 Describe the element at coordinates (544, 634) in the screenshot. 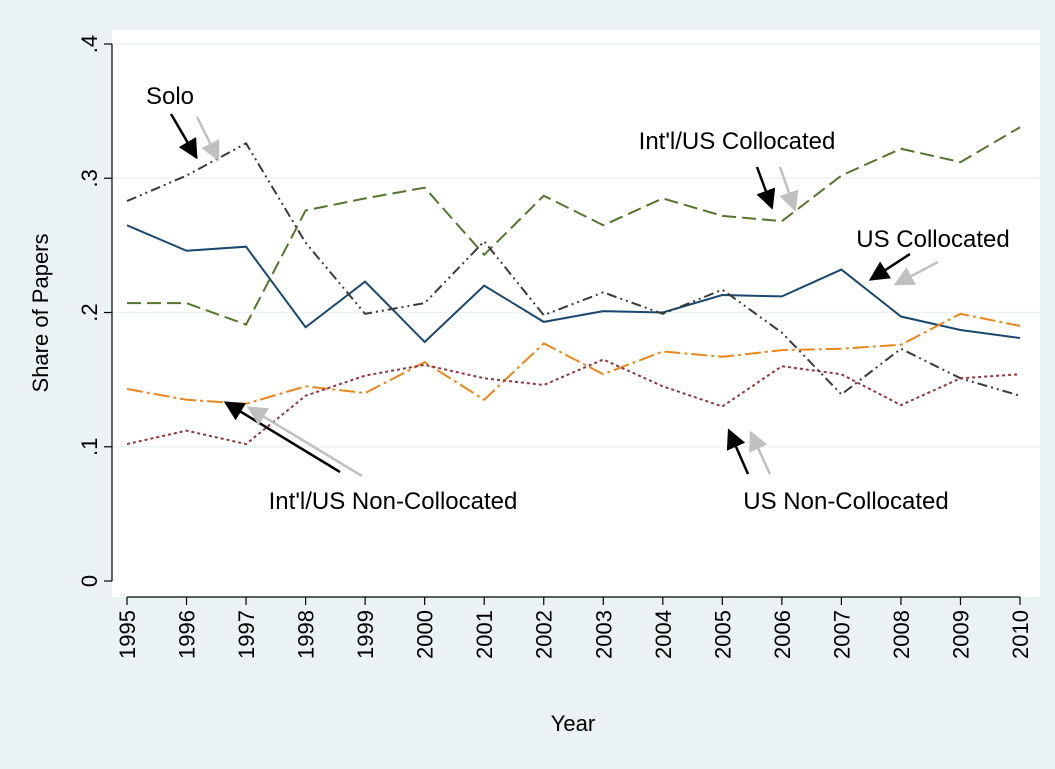

I see `x-tick-label: 2002` at that location.